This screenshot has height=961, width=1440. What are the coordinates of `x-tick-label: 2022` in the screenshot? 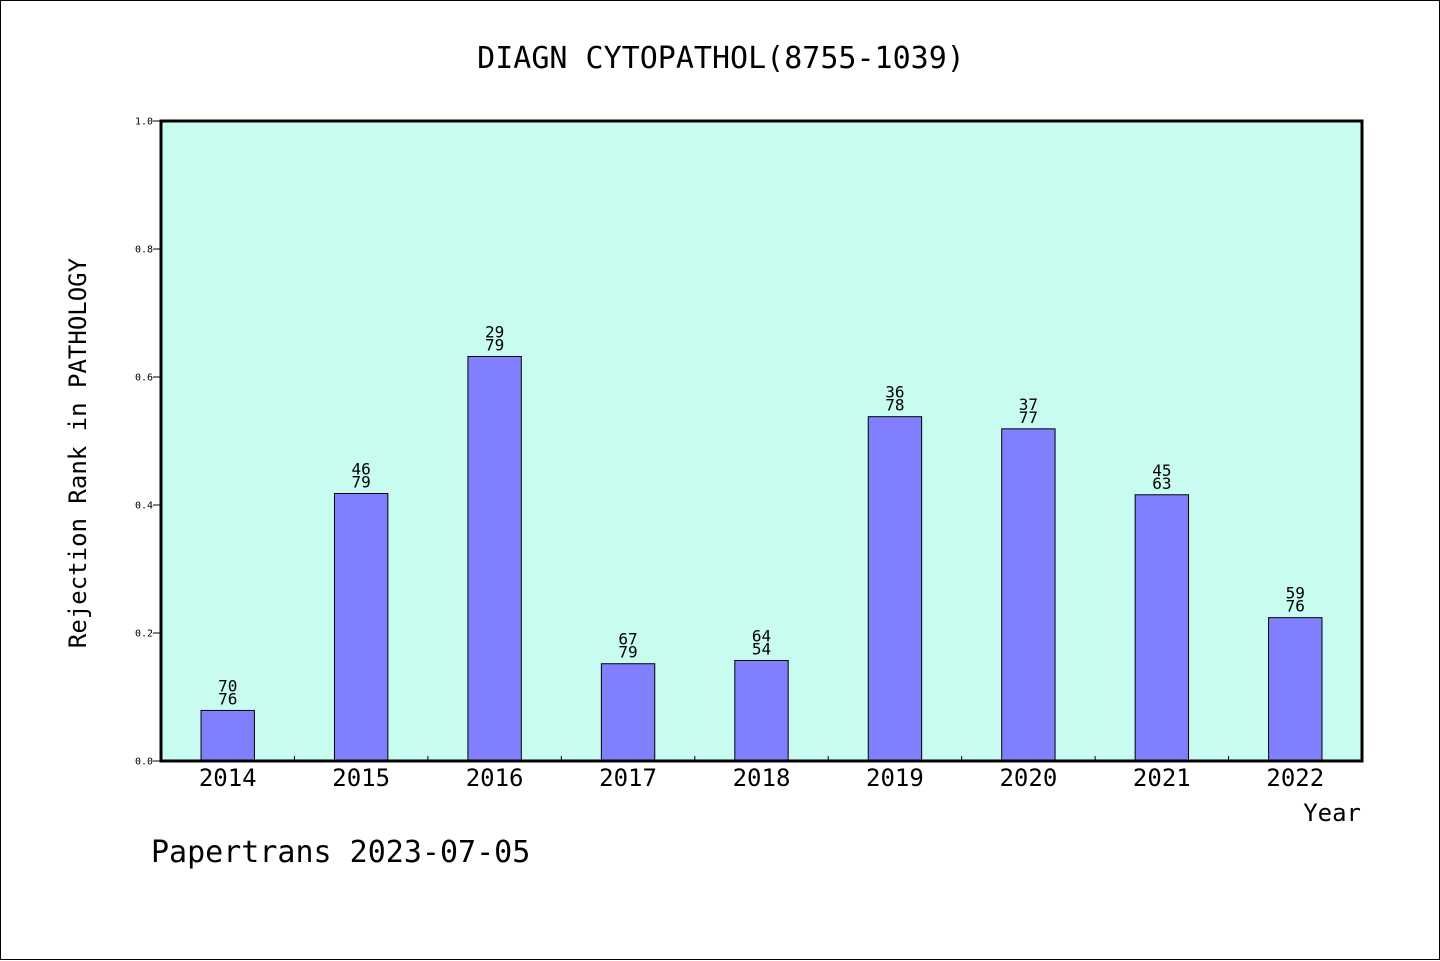 It's located at (1295, 778).